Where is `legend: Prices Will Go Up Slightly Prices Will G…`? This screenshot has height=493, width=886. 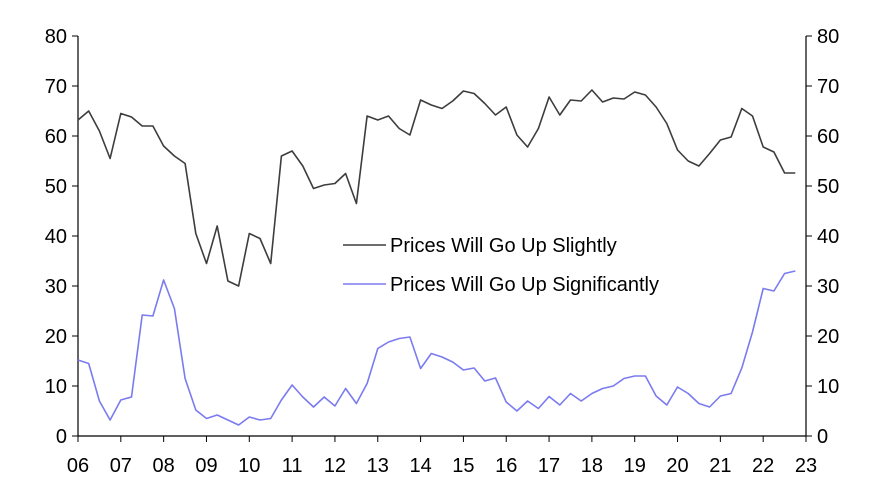
legend: Prices Will Go Up Slightly Prices Will G… is located at coordinates (501, 265).